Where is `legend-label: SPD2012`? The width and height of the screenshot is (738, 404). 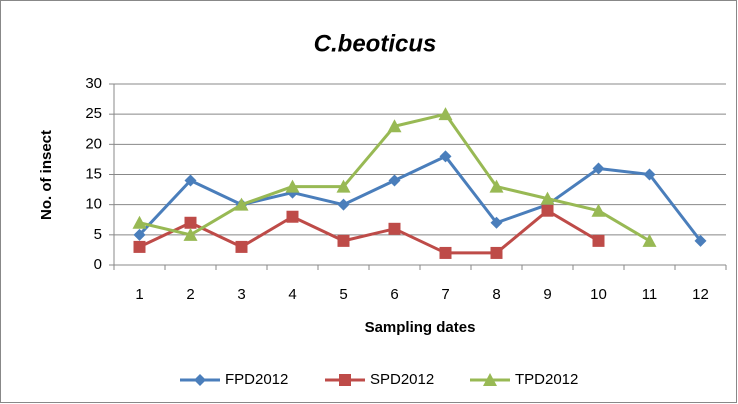
legend-label: SPD2012 is located at coordinates (402, 379).